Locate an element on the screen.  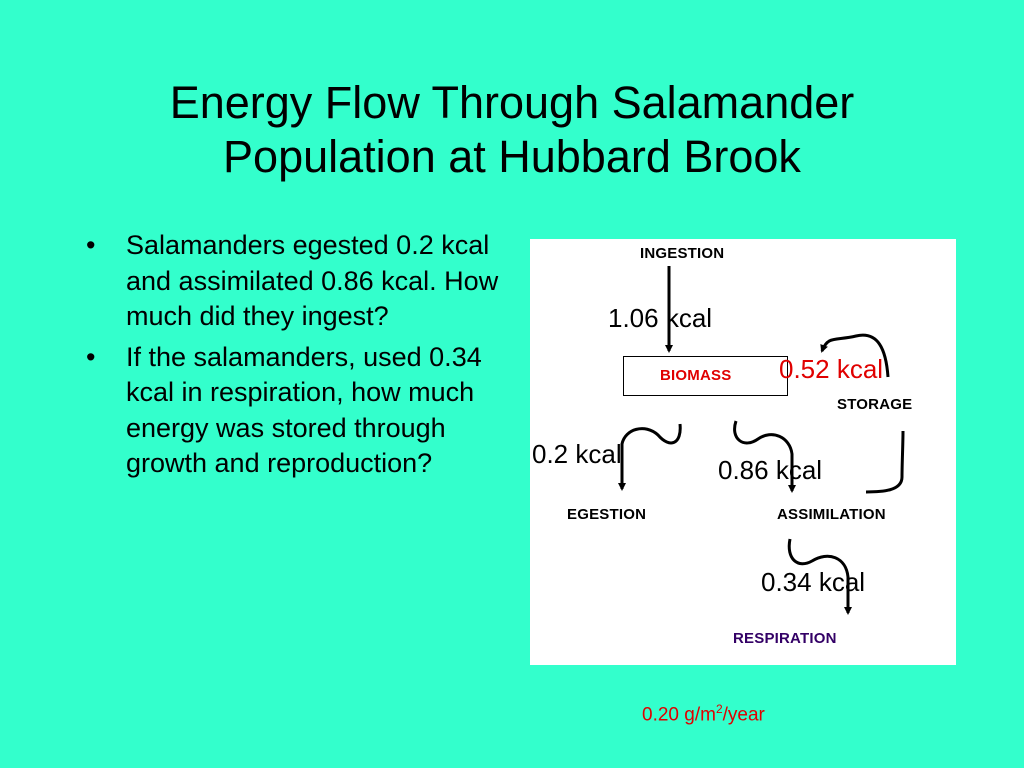
node-ingestion: INGESTION is located at coordinates (682, 253).